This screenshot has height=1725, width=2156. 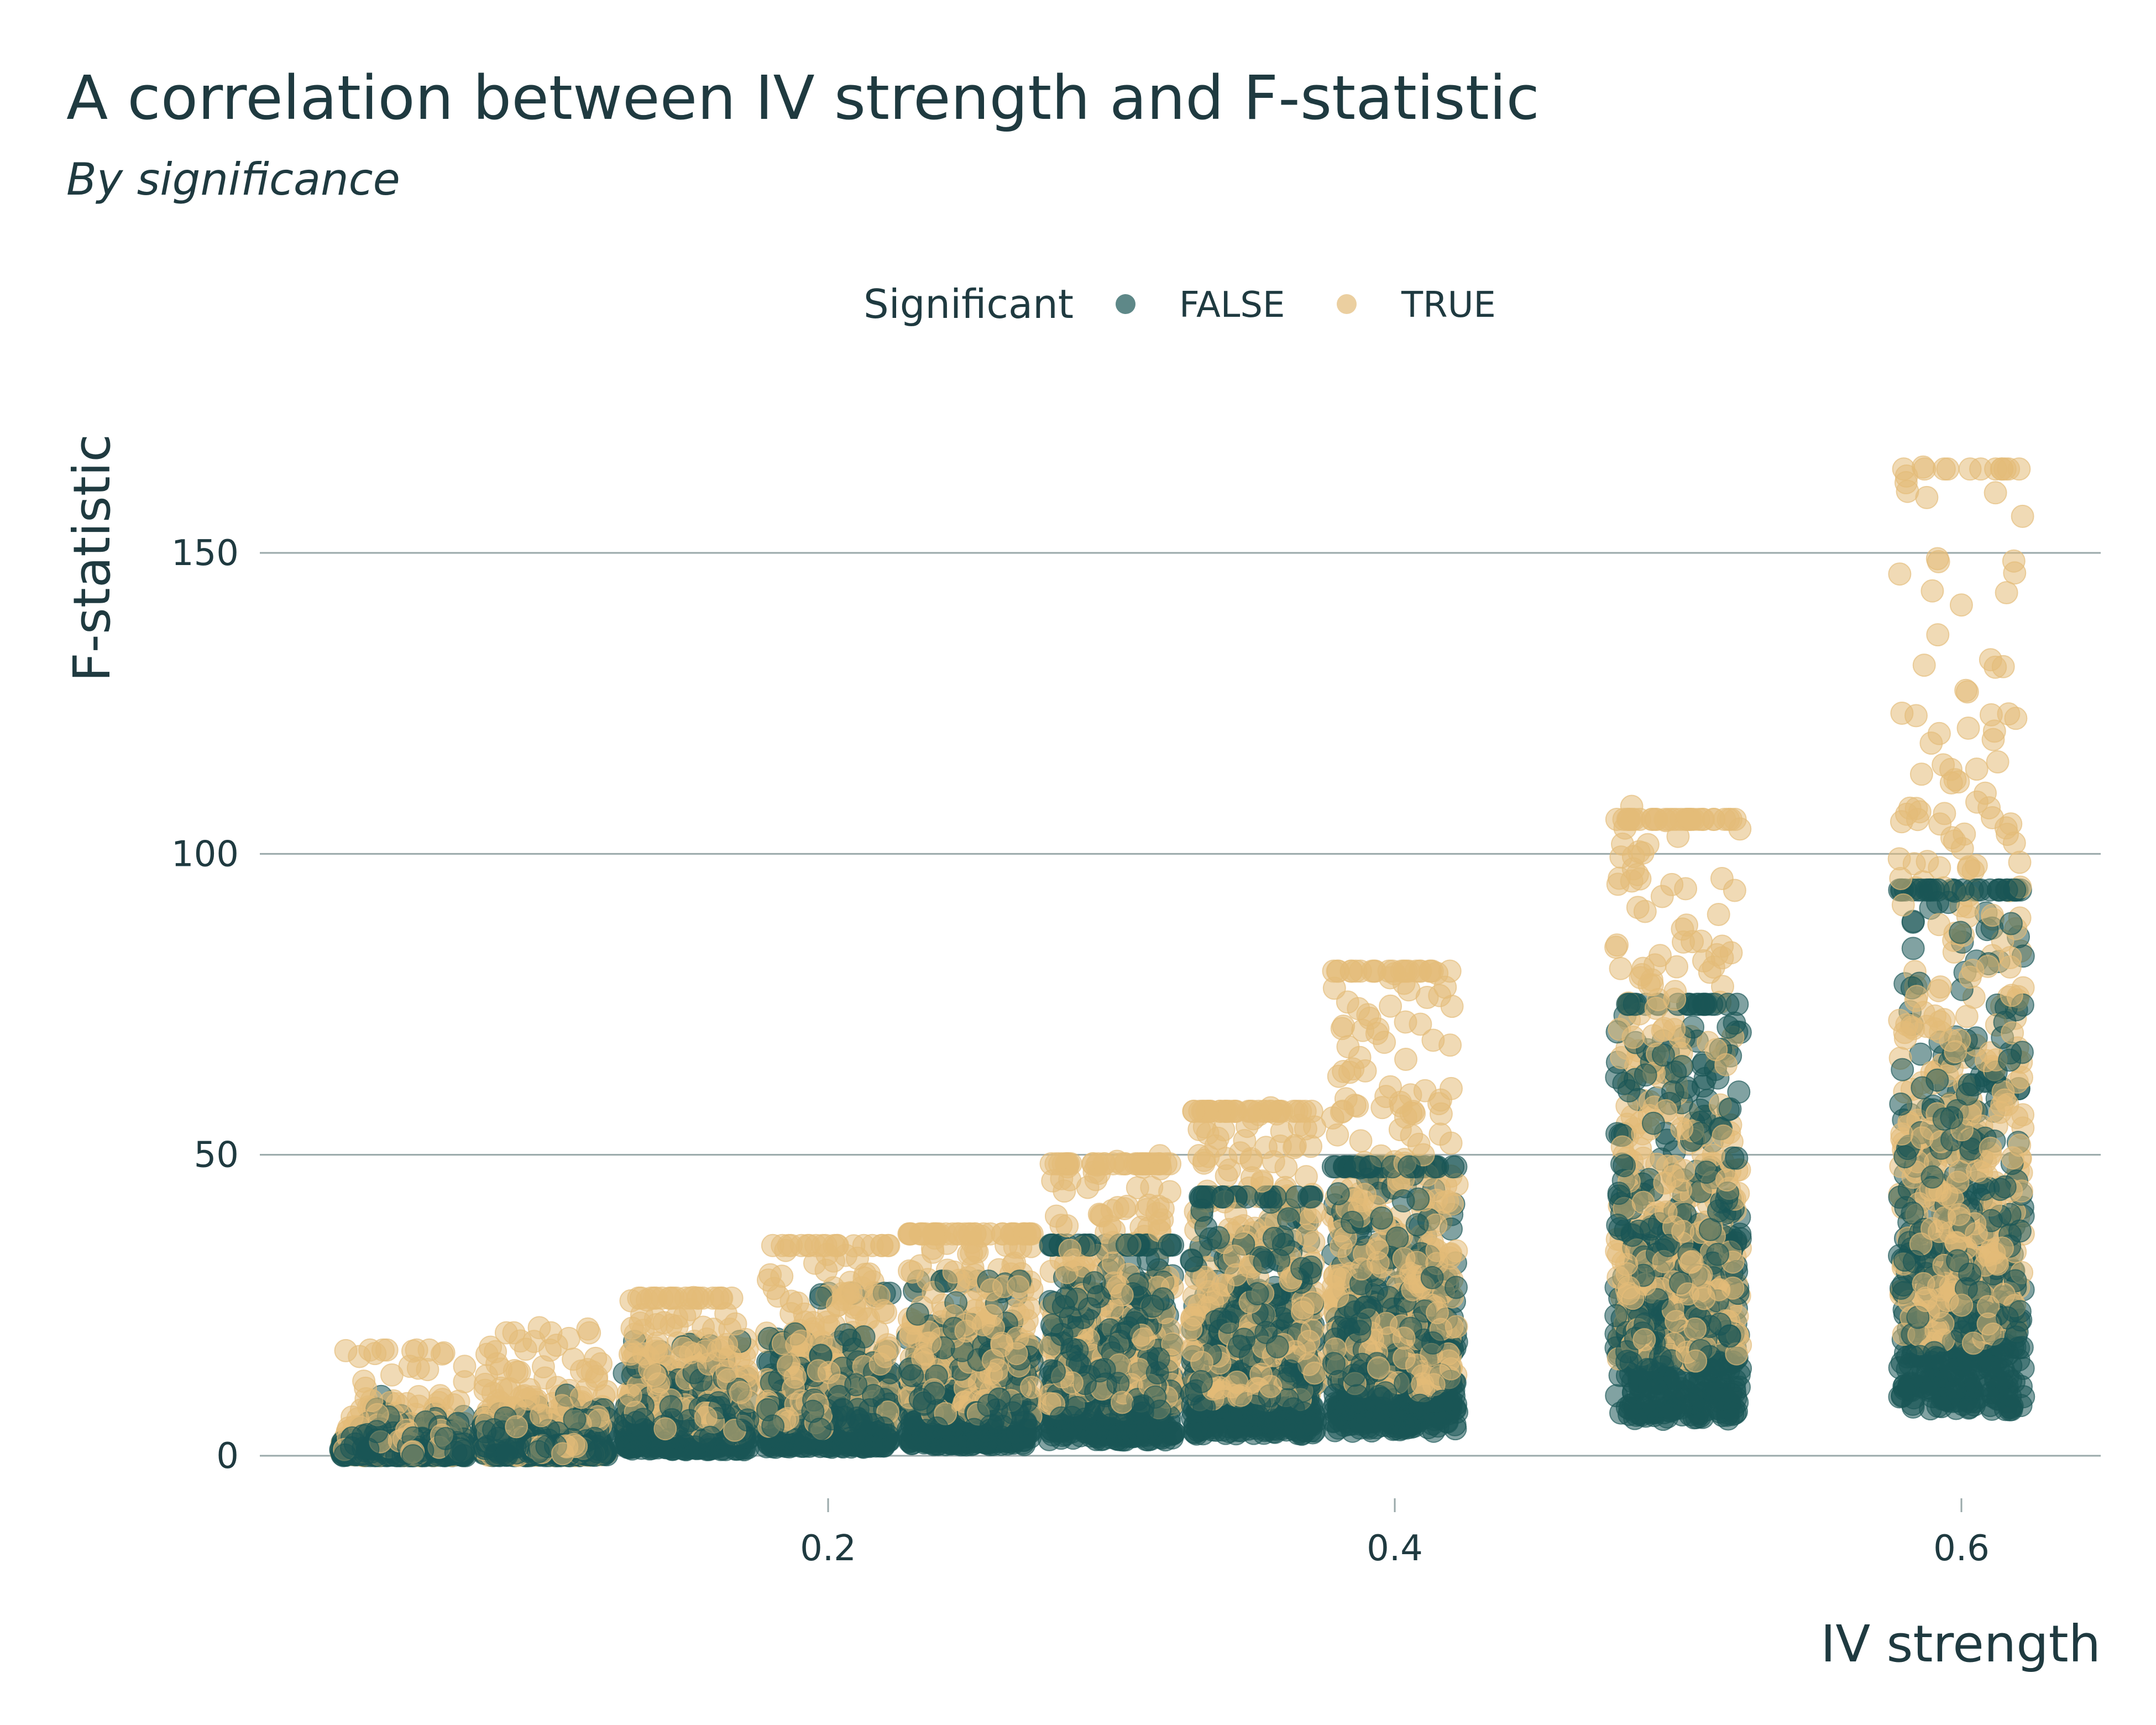 I want to click on point-false, so click(x=1913, y=949).